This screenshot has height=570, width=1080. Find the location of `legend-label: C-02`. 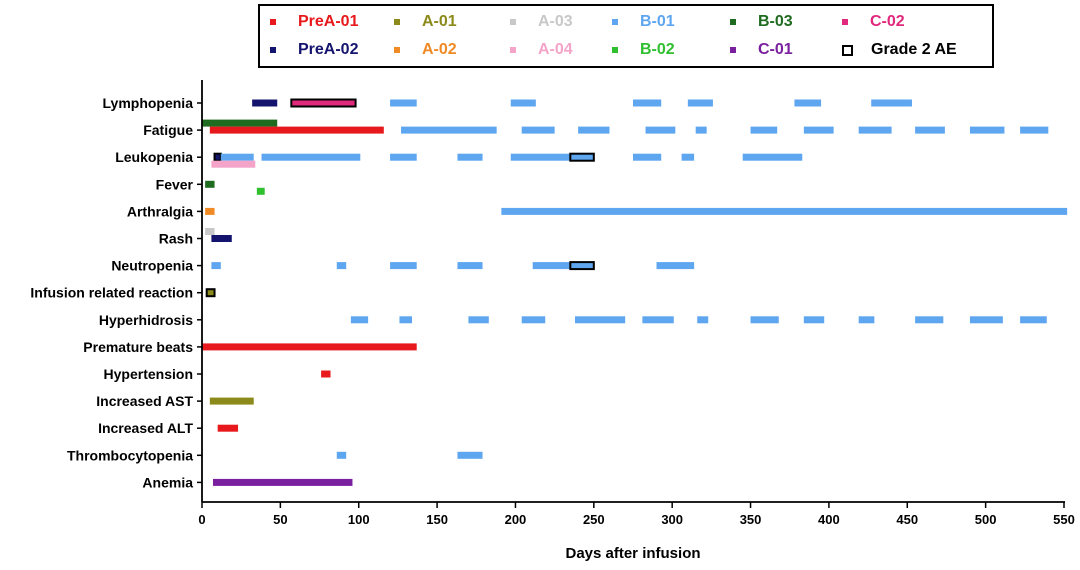

legend-label: C-02 is located at coordinates (887, 21).